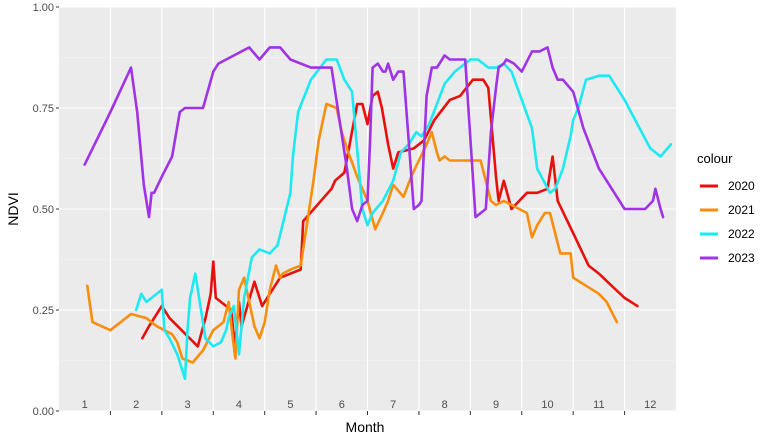  I want to click on legend-title: colour, so click(715, 158).